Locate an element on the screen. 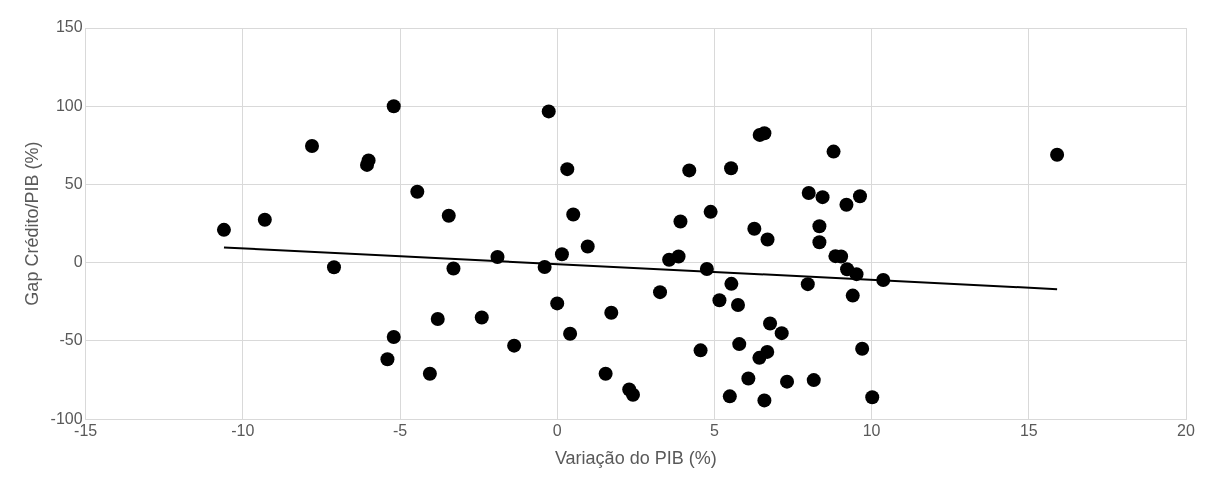  y-tick-label: 0 is located at coordinates (78, 262).